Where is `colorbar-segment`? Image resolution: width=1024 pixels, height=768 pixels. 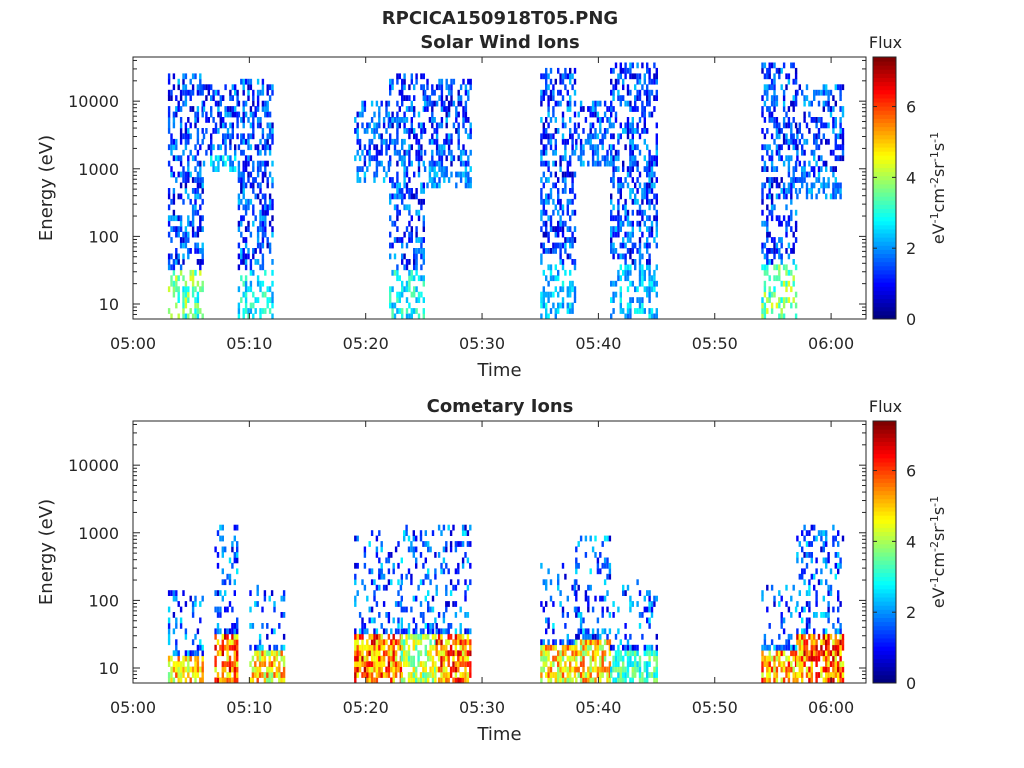
colorbar-segment is located at coordinates (884, 104).